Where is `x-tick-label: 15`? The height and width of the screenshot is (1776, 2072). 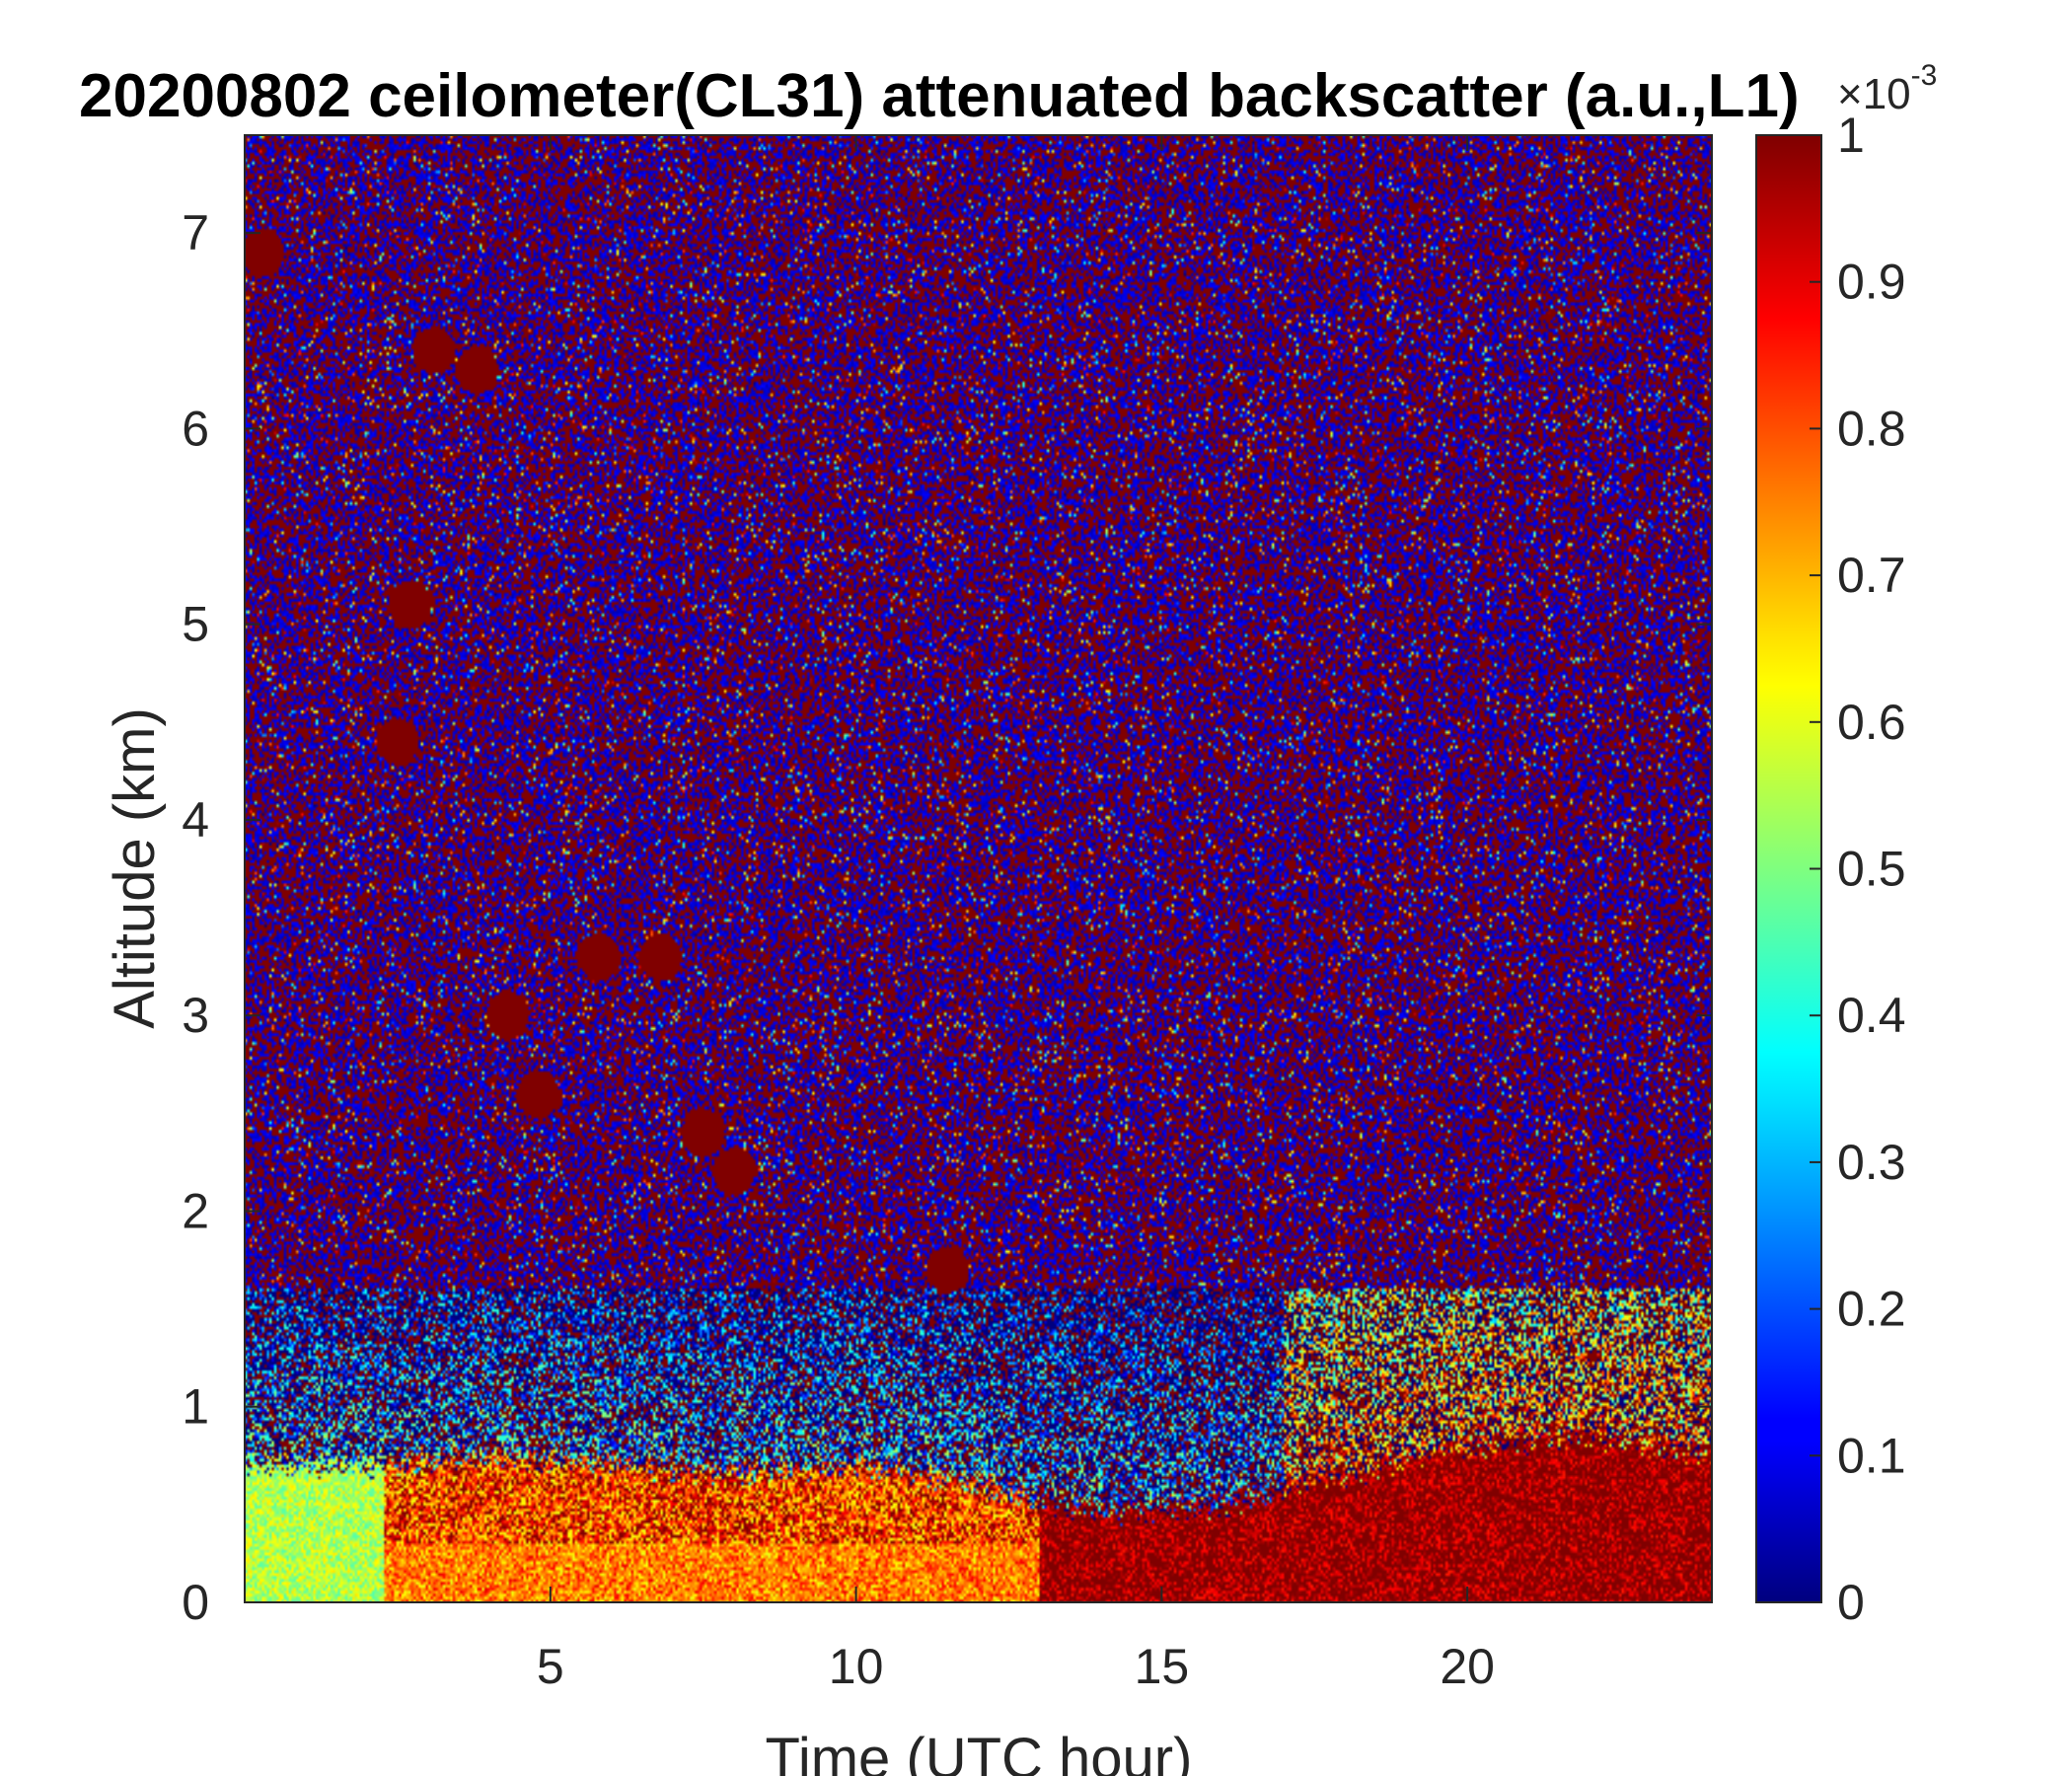
x-tick-label: 15 is located at coordinates (1163, 1667).